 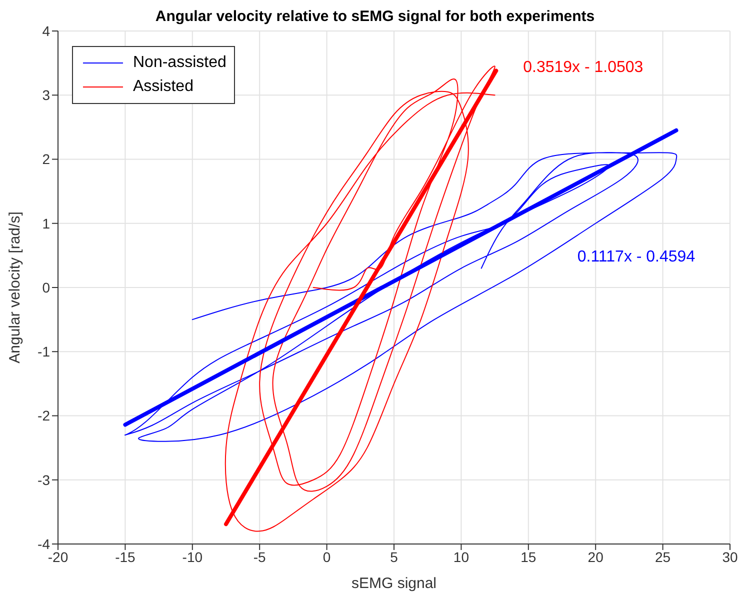 What do you see at coordinates (461, 556) in the screenshot?
I see `x-tick-label: 10` at bounding box center [461, 556].